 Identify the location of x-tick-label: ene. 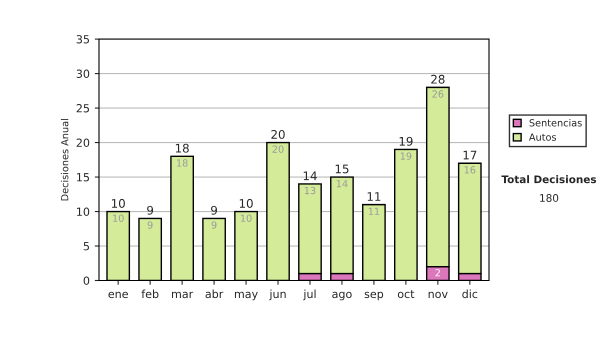
(118, 295).